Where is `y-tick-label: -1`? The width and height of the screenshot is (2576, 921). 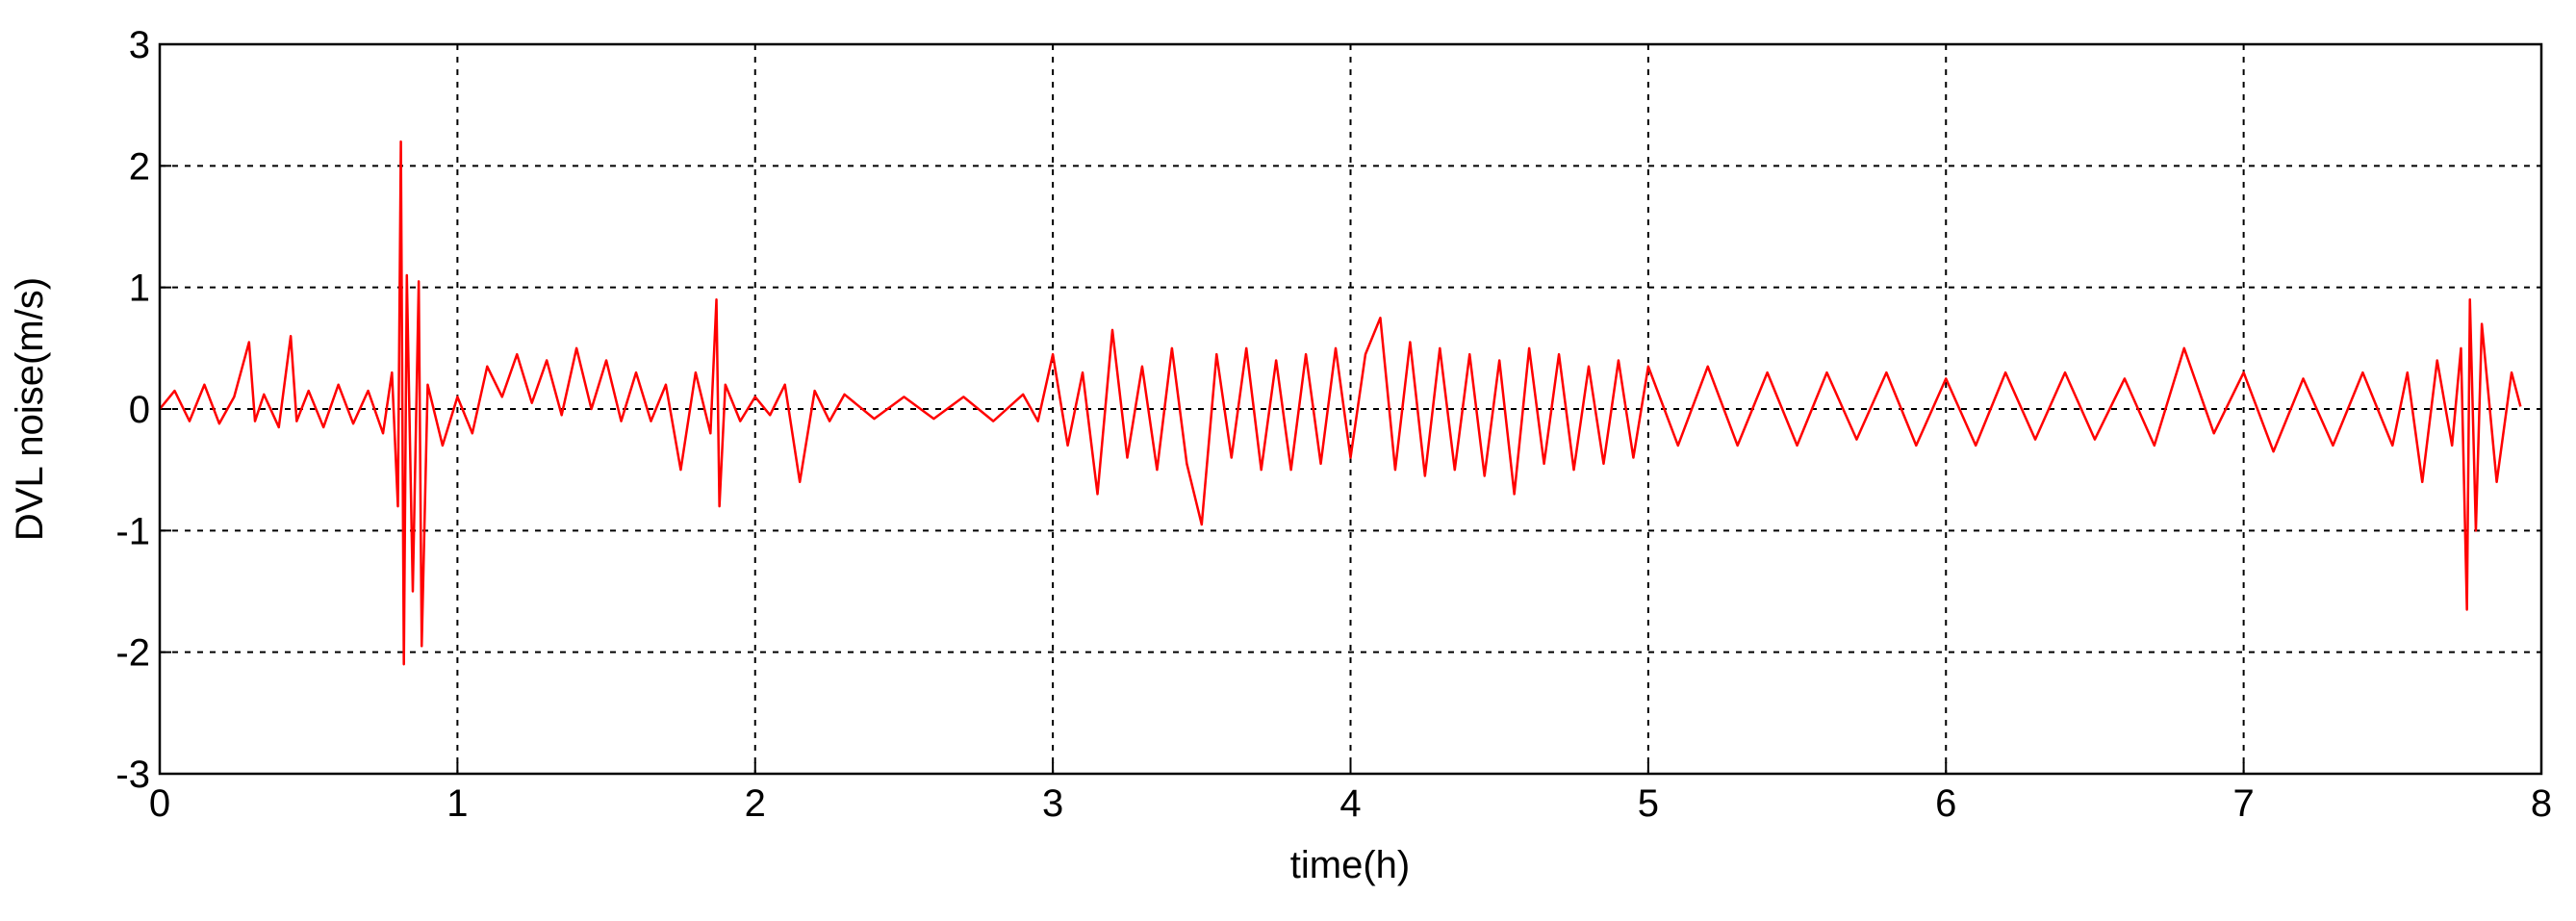
y-tick-label: -1 is located at coordinates (132, 531).